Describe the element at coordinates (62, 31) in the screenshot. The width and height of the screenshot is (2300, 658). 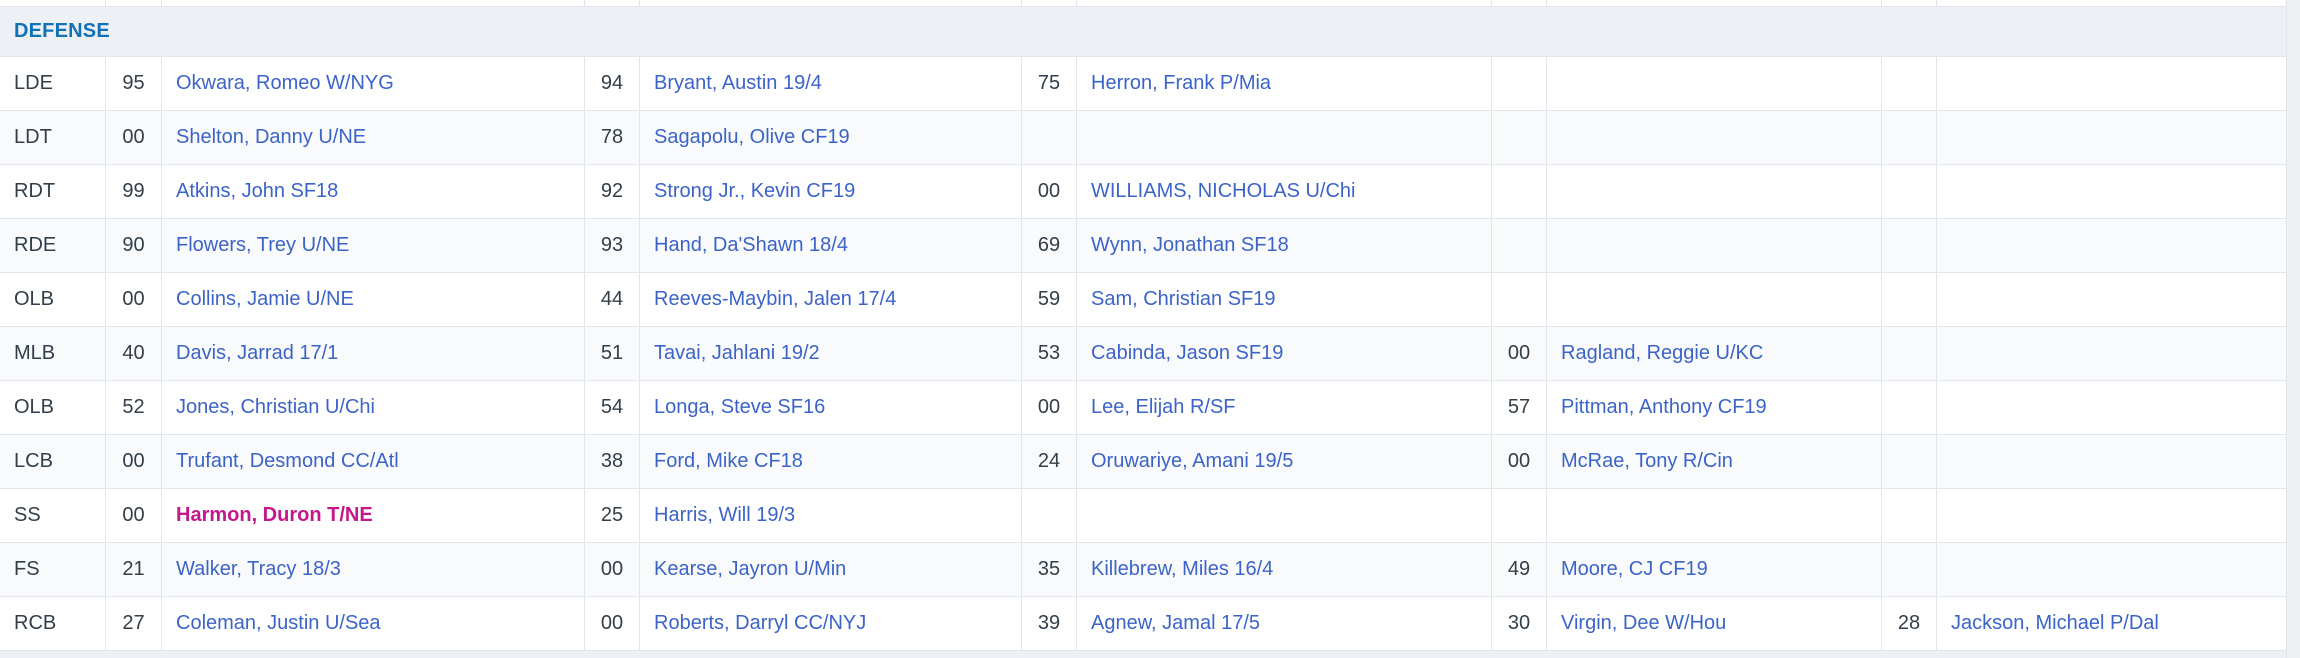
I see `section-title: DEFENSE` at that location.